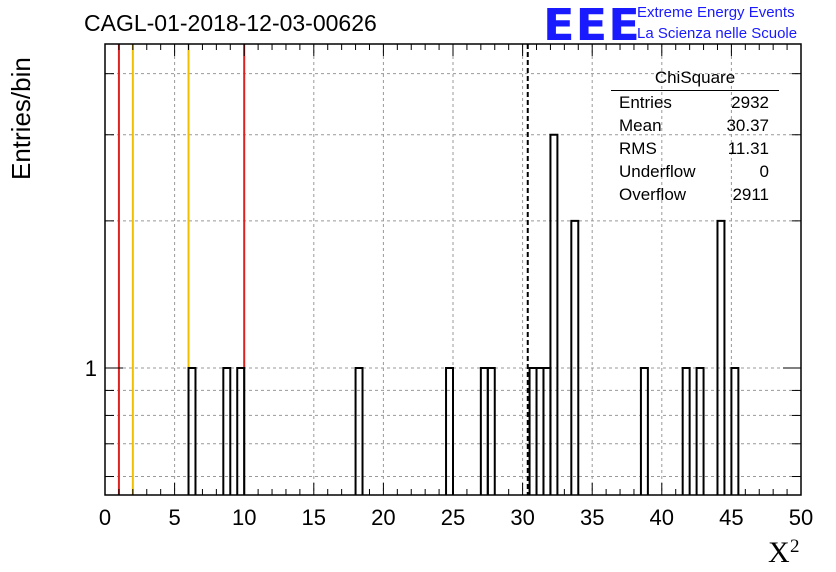 The width and height of the screenshot is (836, 572). What do you see at coordinates (764, 171) in the screenshot?
I see `stats-value: 0` at bounding box center [764, 171].